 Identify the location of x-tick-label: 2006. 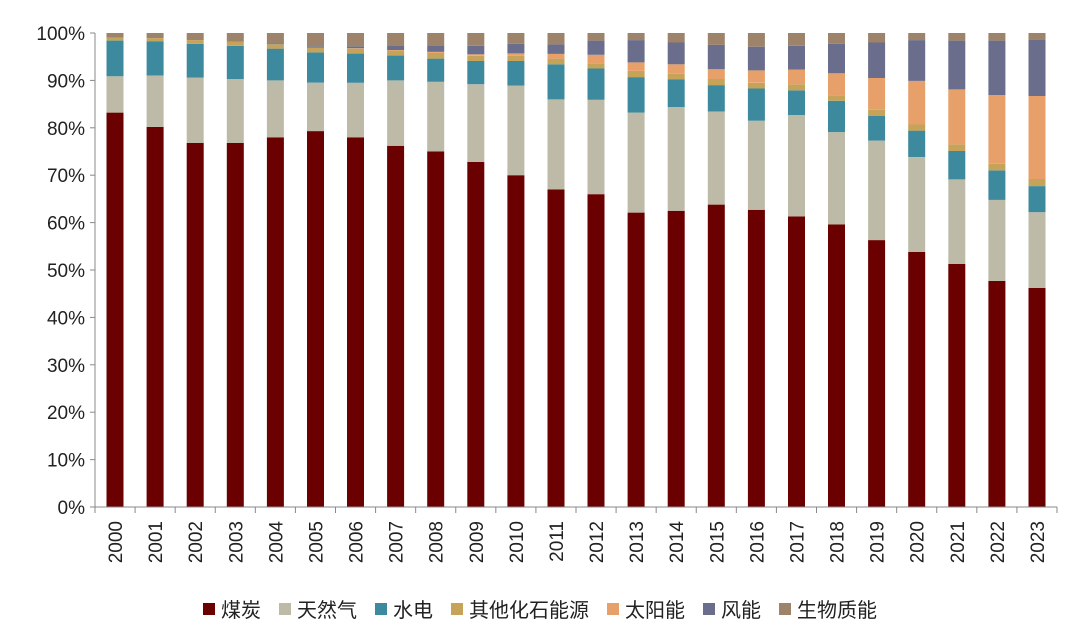
(357, 542).